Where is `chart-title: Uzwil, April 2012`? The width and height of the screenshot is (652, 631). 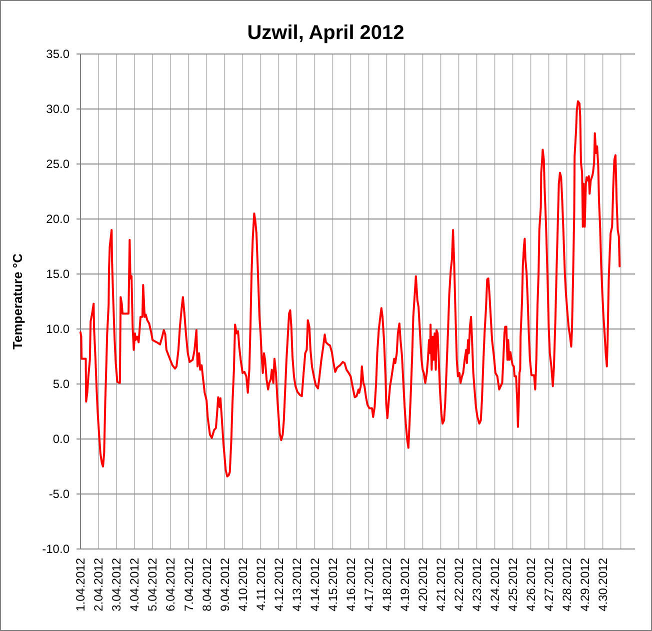 chart-title: Uzwil, April 2012 is located at coordinates (325, 33).